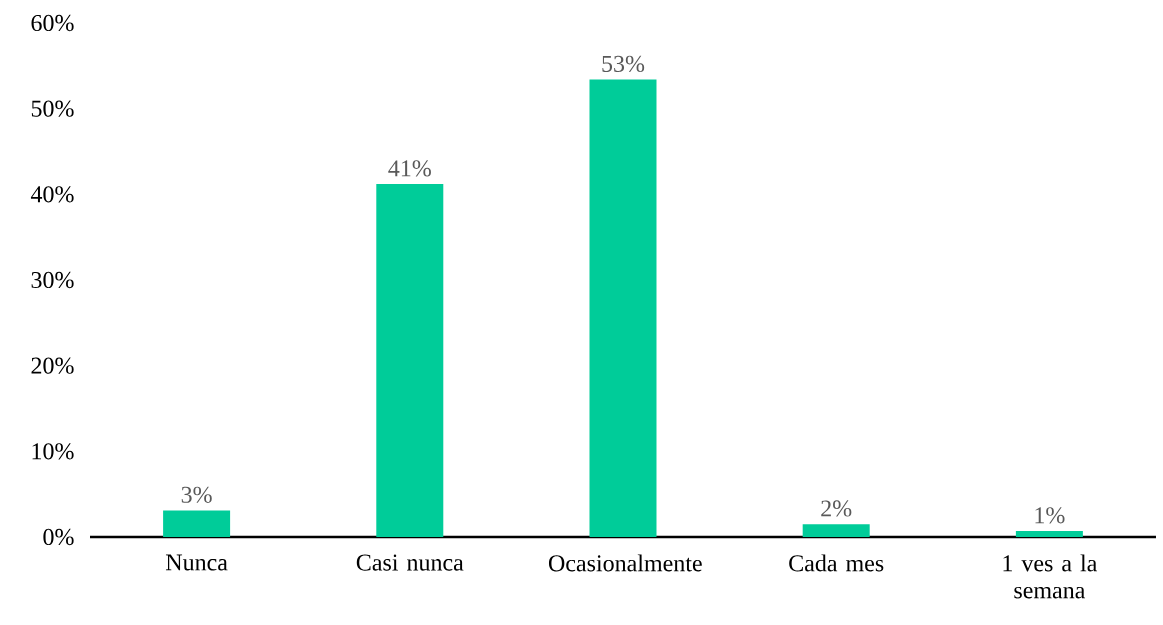 This screenshot has width=1163, height=625. Describe the element at coordinates (58, 537) in the screenshot. I see `y-tick-label: 0%` at that location.